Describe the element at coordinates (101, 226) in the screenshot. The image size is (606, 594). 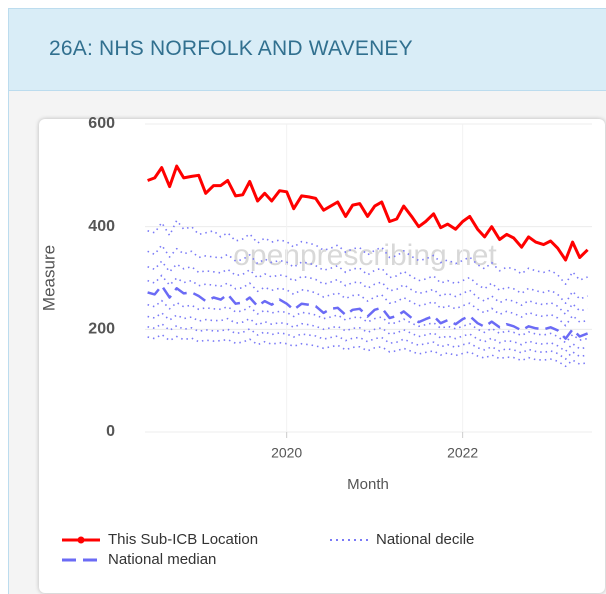
I see `y-tick-label: 400` at that location.